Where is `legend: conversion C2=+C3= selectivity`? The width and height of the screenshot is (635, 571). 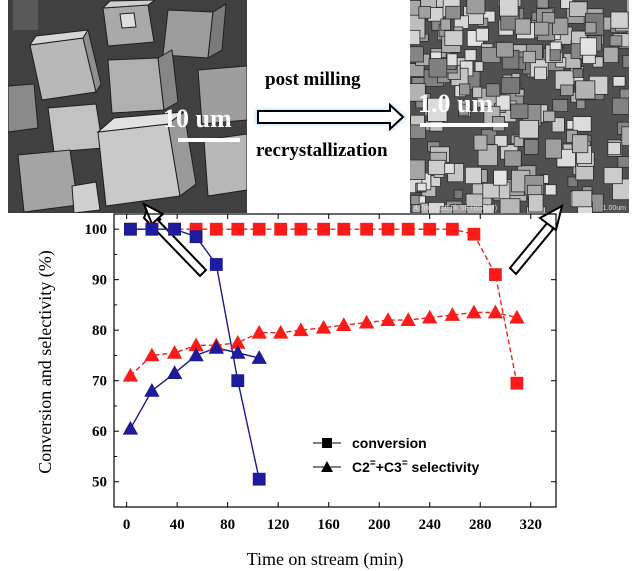
legend: conversion C2=+C3= selectivity is located at coordinates (396, 455).